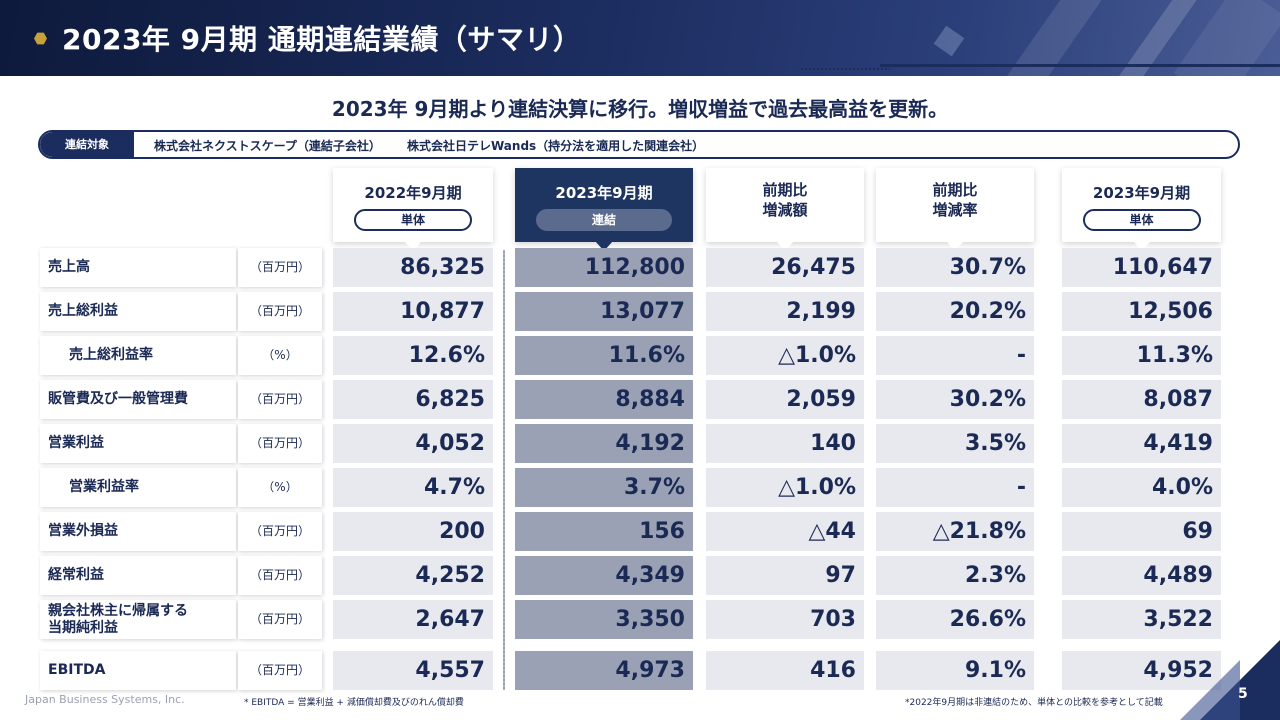 Image resolution: width=1280 pixels, height=720 pixels. Describe the element at coordinates (138, 575) in the screenshot. I see `row-label: 経常利益` at that location.